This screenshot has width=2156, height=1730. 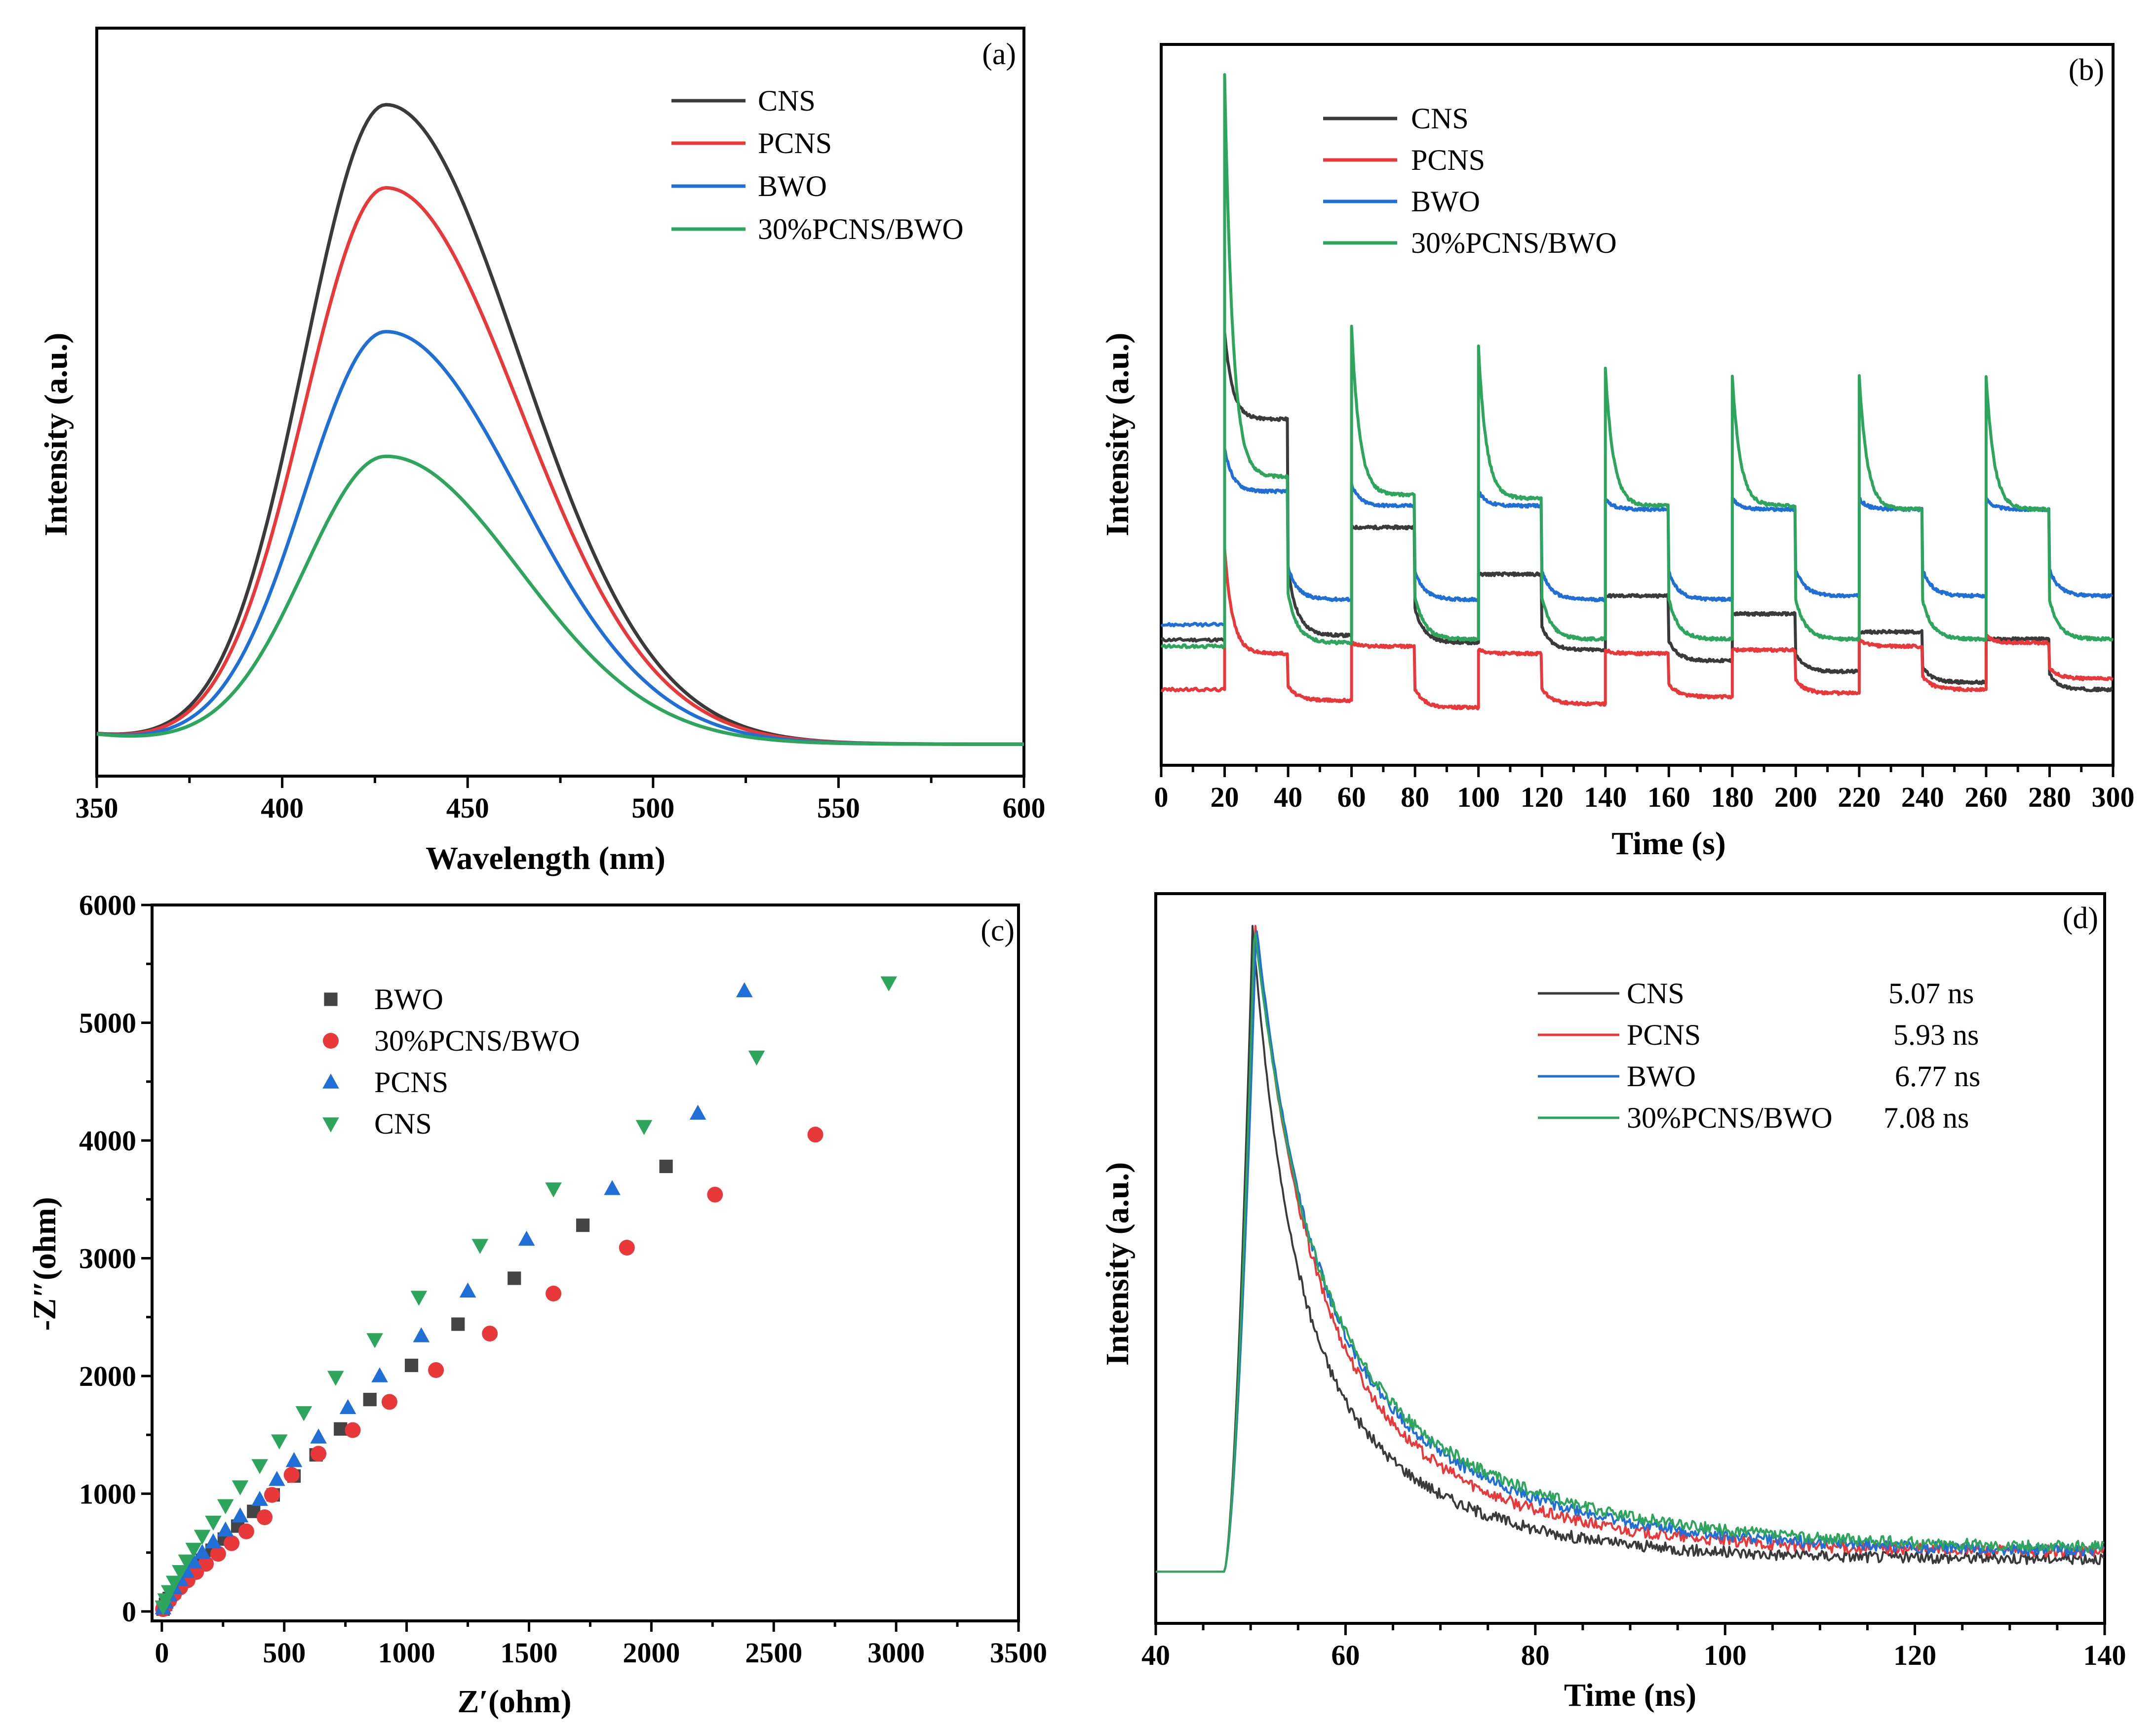 What do you see at coordinates (411, 1082) in the screenshot?
I see `panel-c-legend-label-pcns: PCNS` at bounding box center [411, 1082].